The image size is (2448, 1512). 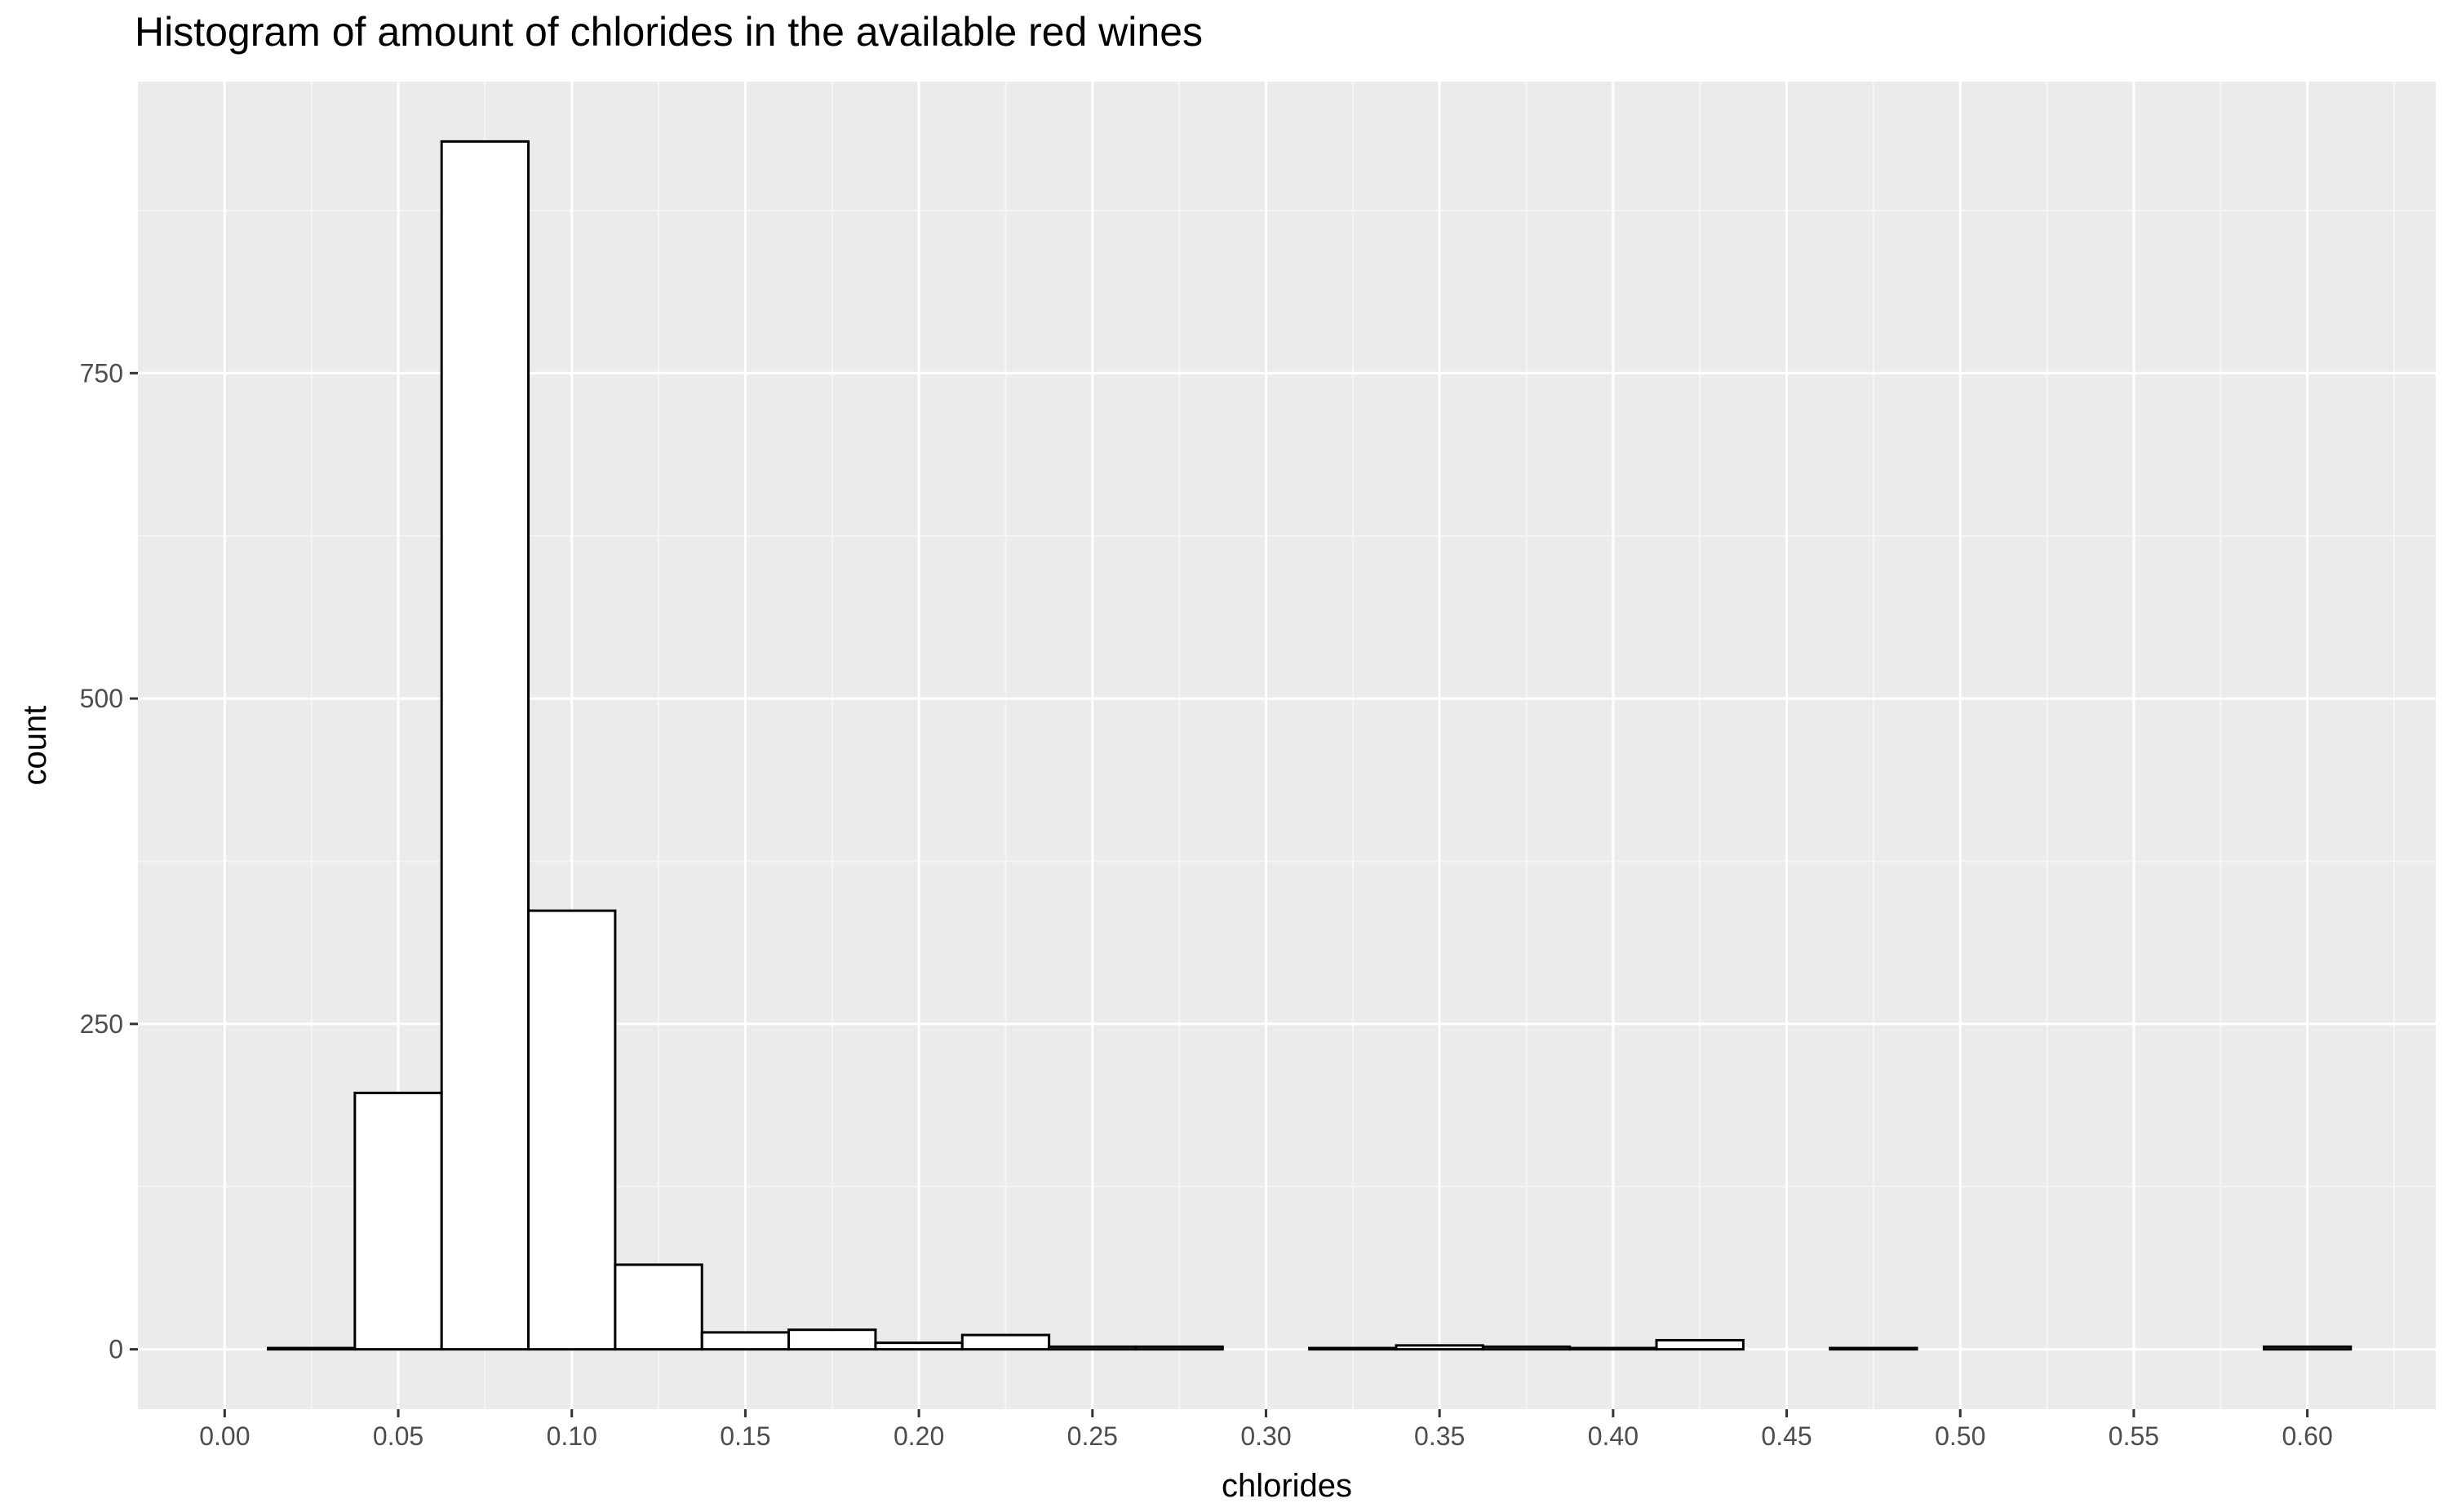 I want to click on y-tick-label: 750, so click(x=101, y=373).